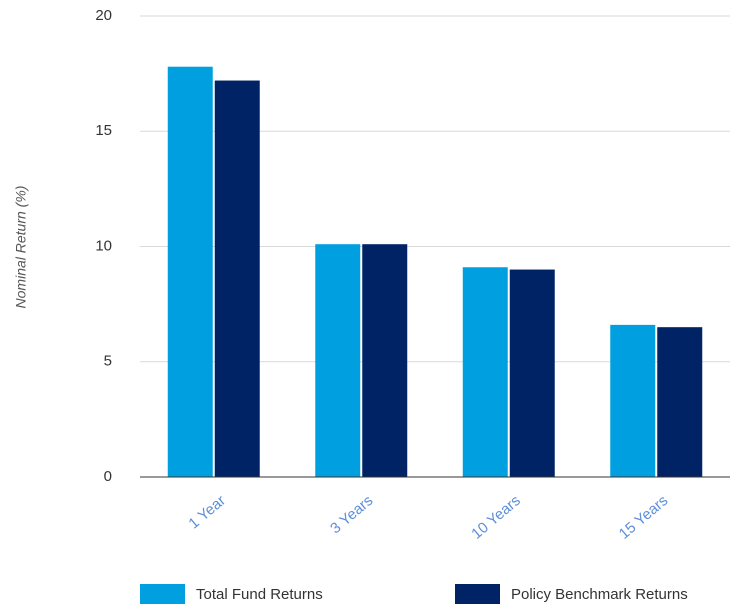 This screenshot has width=736, height=606. I want to click on legend-label: Policy Benchmark Returns, so click(599, 594).